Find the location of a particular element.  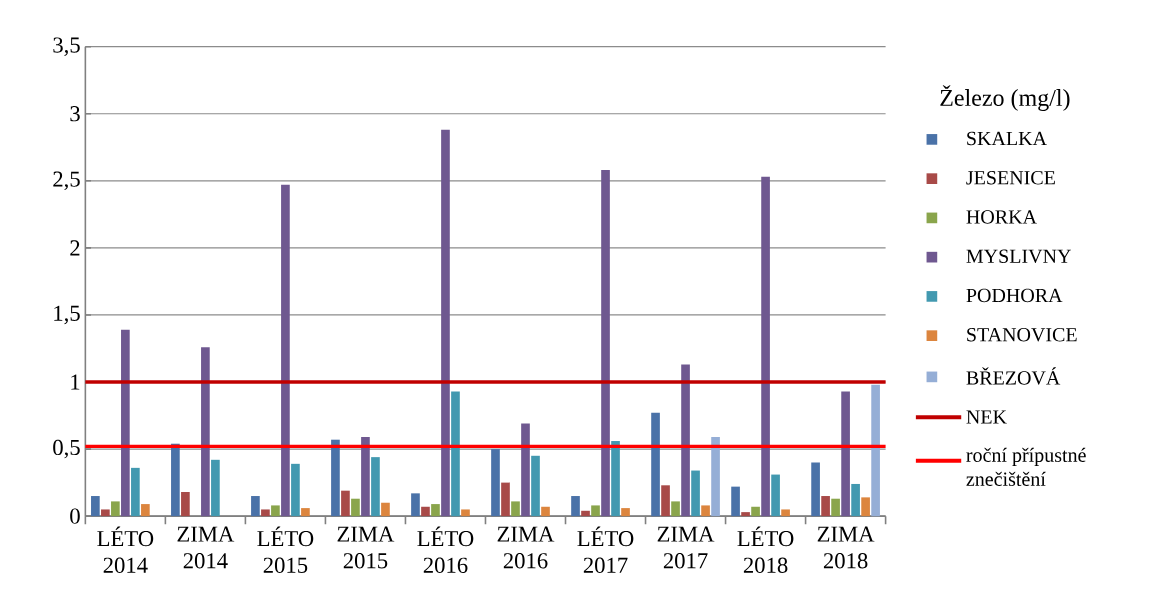

legend-label: PODHORA is located at coordinates (1014, 296).